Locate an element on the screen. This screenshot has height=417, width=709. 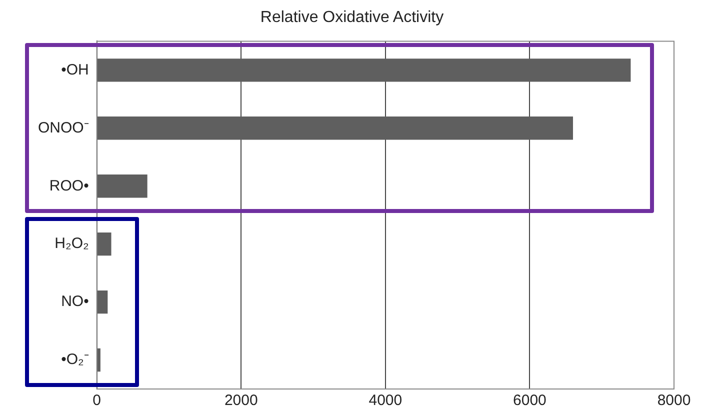
x-tick-label: 6000 is located at coordinates (529, 401).